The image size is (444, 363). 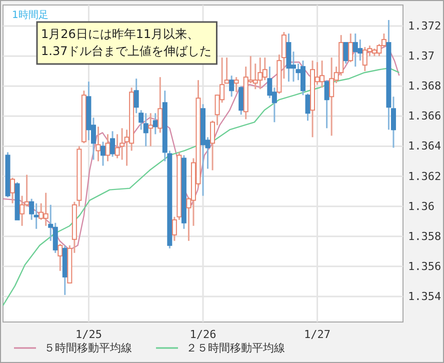 What do you see at coordinates (425, 116) in the screenshot?
I see `y-tick-label: 1.366` at bounding box center [425, 116].